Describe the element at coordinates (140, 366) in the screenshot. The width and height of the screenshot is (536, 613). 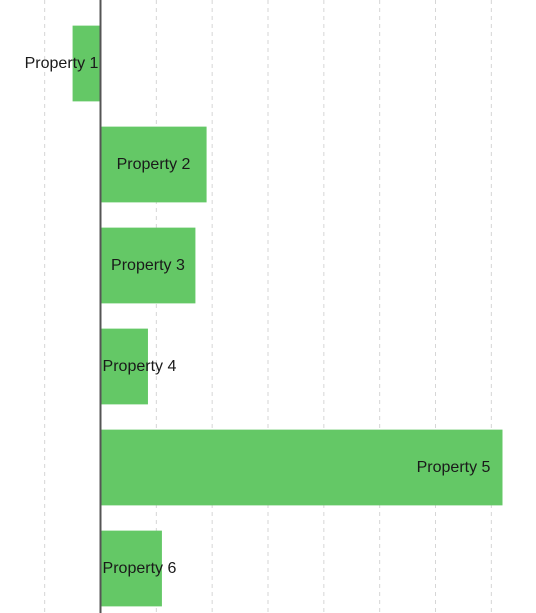
I see `bar-label: Property 4` at that location.